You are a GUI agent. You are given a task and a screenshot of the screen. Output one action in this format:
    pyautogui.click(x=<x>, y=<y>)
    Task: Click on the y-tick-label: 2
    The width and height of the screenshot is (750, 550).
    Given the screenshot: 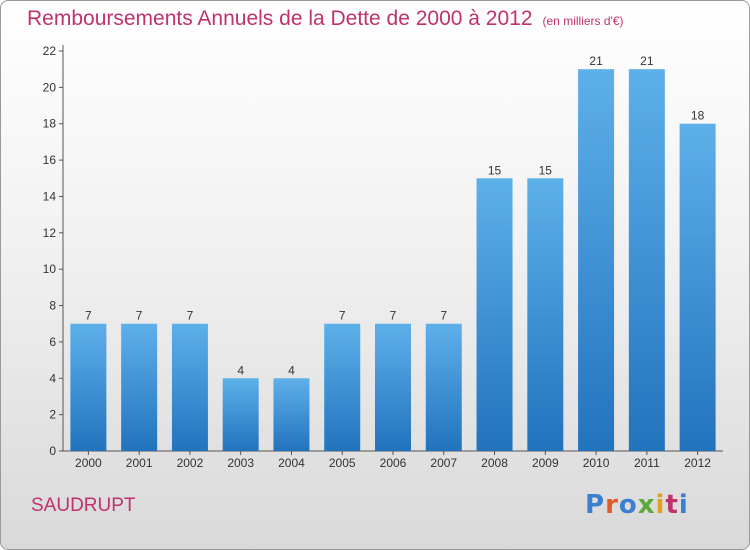 What is the action you would take?
    pyautogui.click(x=52, y=415)
    